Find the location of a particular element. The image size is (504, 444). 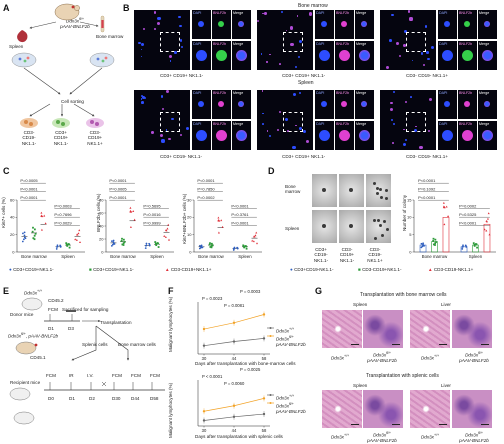

d1-bar is located at coordinates (434, 247).